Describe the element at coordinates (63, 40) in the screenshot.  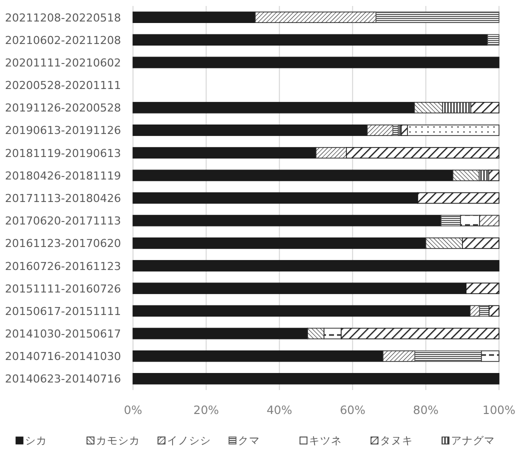
I see `y-tick-label: 20210602-20211208` at that location.